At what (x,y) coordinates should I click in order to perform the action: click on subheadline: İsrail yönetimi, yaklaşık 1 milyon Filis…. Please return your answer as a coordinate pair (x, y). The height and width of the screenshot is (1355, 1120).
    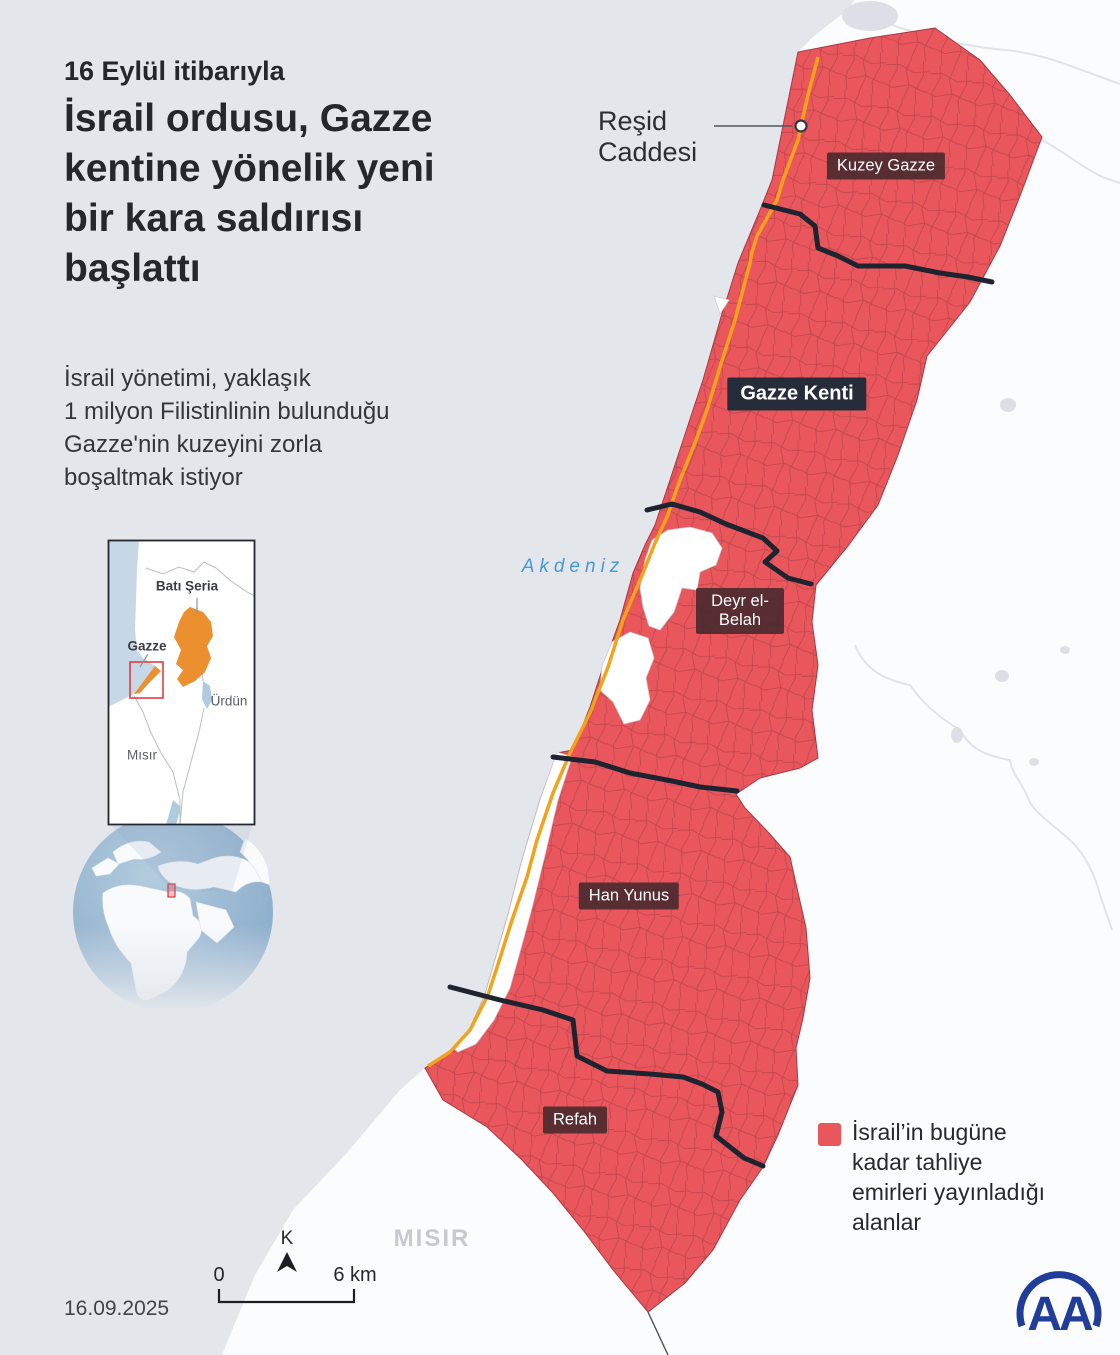
    Looking at the image, I should click on (227, 428).